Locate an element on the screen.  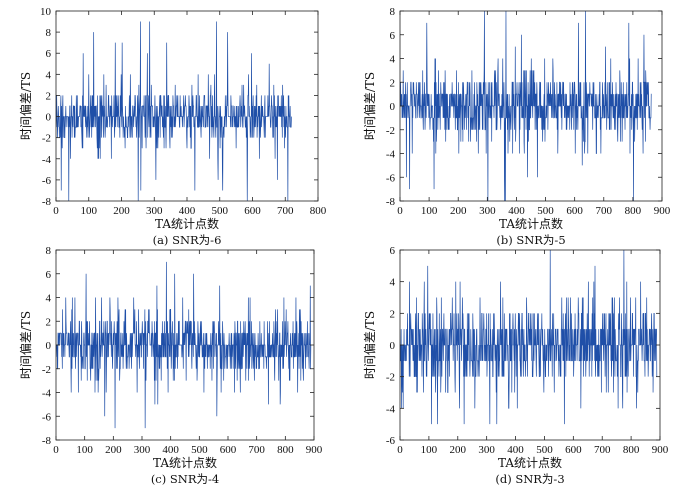
panel-caption: (a) SNR为-6 is located at coordinates (187, 240).